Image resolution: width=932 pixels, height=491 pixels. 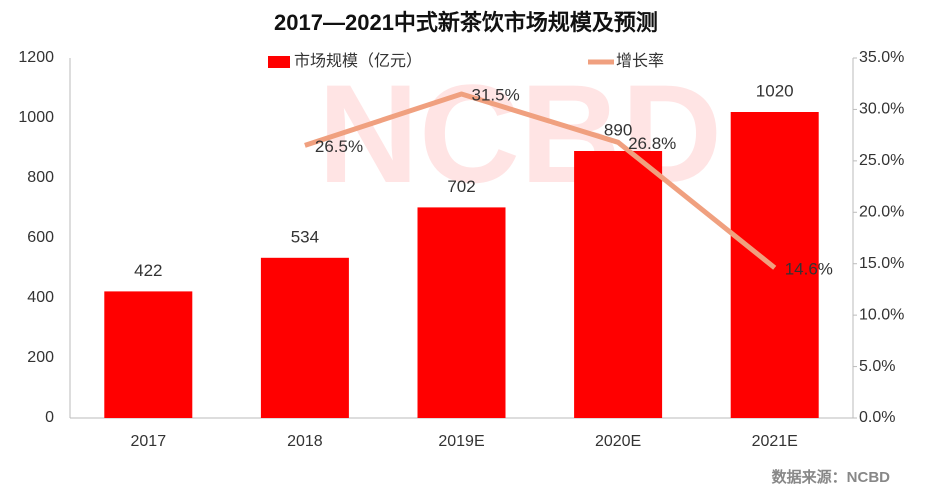 What do you see at coordinates (40, 237) in the screenshot?
I see `y-tick-label: 600` at bounding box center [40, 237].